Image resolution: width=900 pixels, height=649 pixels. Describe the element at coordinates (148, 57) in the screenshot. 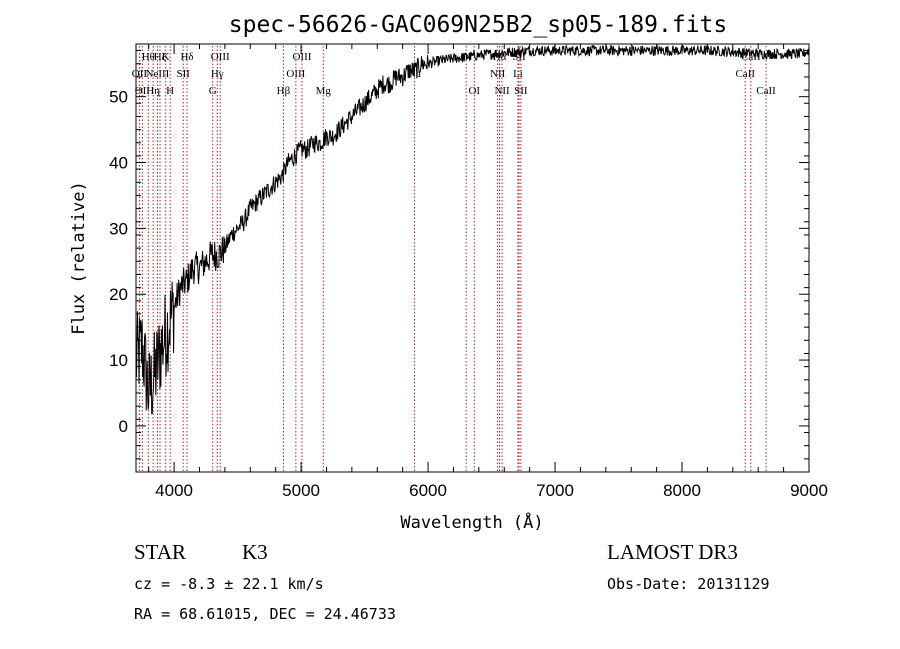

I see `line-label-2: Hθ` at that location.